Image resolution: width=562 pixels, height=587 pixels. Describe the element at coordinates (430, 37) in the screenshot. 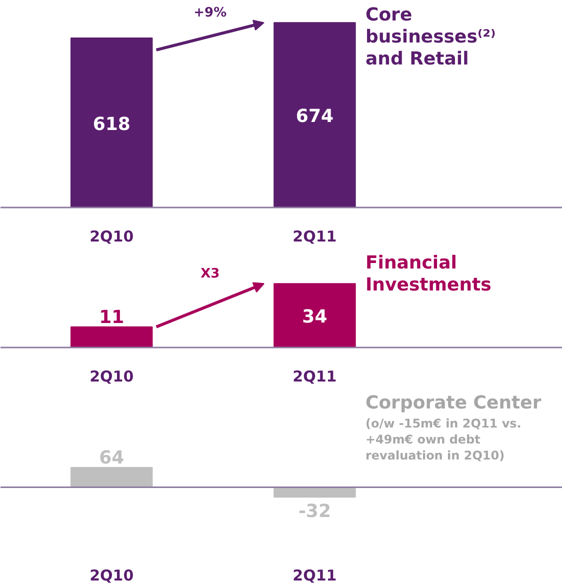

I see `chart-title: Core businesses⁽²⁾ and Retail` at that location.